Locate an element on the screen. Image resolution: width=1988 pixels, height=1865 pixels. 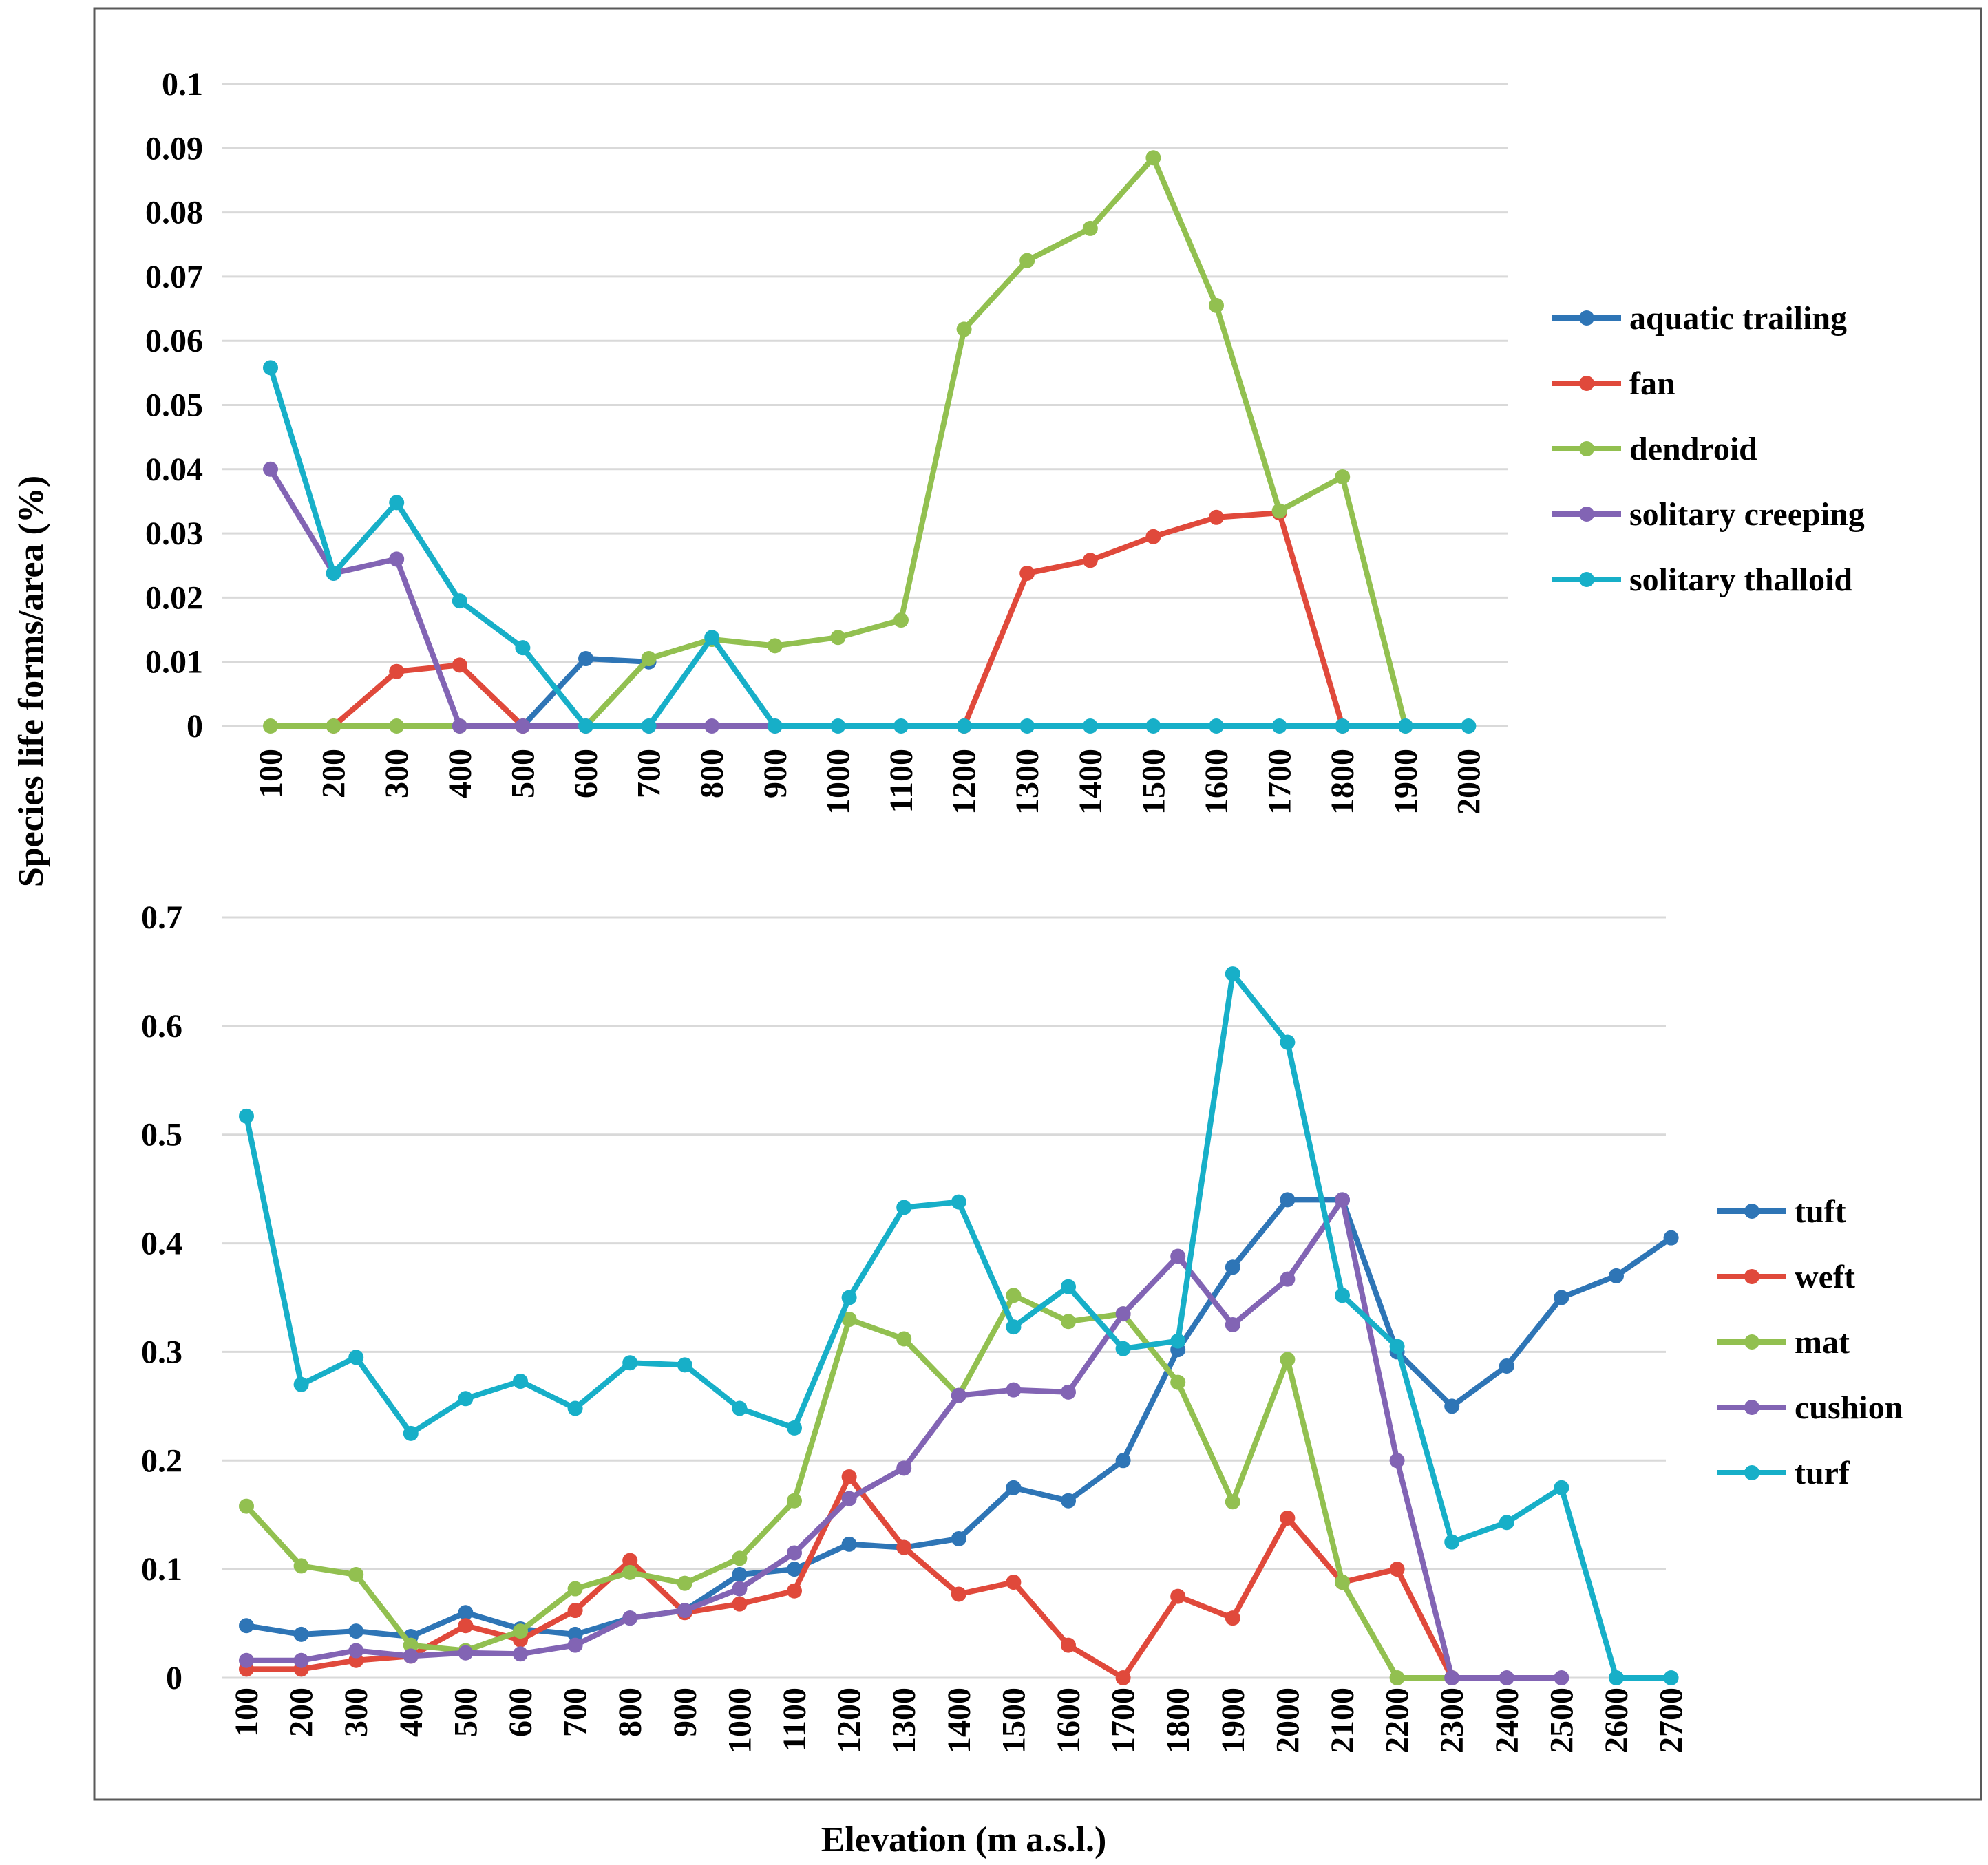
bottom-x-tick-label: 1200 is located at coordinates (850, 1721).